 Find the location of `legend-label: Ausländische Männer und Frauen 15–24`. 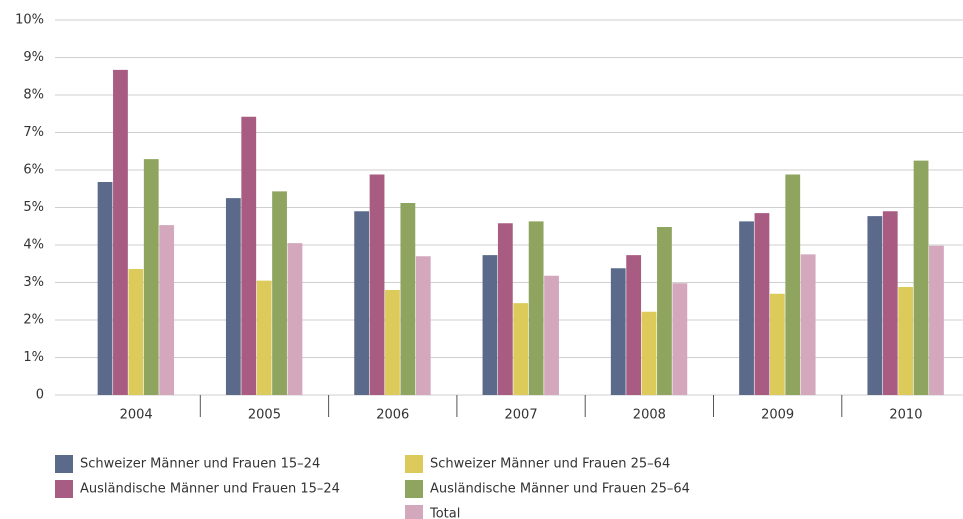

legend-label: Ausländische Männer und Frauen 15–24 is located at coordinates (210, 489).